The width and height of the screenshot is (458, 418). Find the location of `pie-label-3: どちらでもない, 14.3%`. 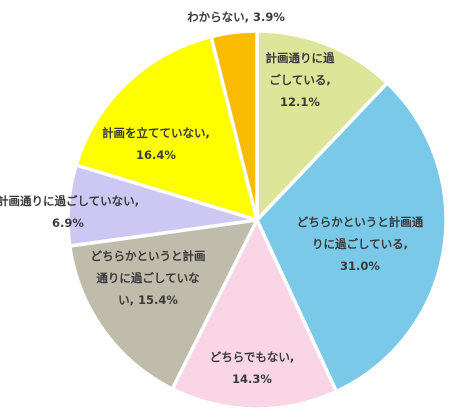

pie-label-3: どちらでもない, 14.3% is located at coordinates (252, 368).